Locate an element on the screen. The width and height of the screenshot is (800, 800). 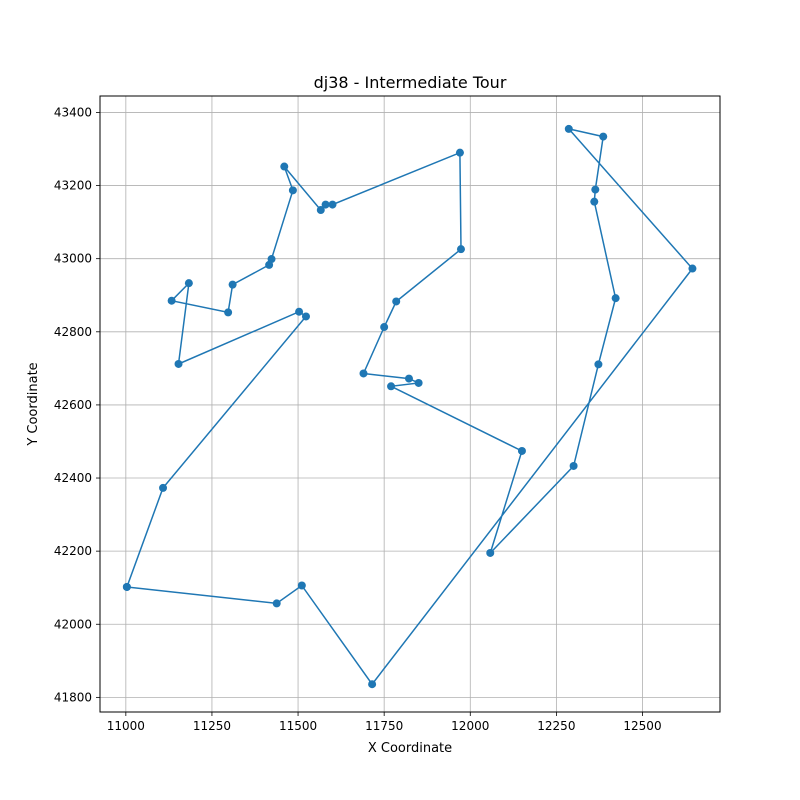
x-tick-label: 12000 is located at coordinates (470, 726).